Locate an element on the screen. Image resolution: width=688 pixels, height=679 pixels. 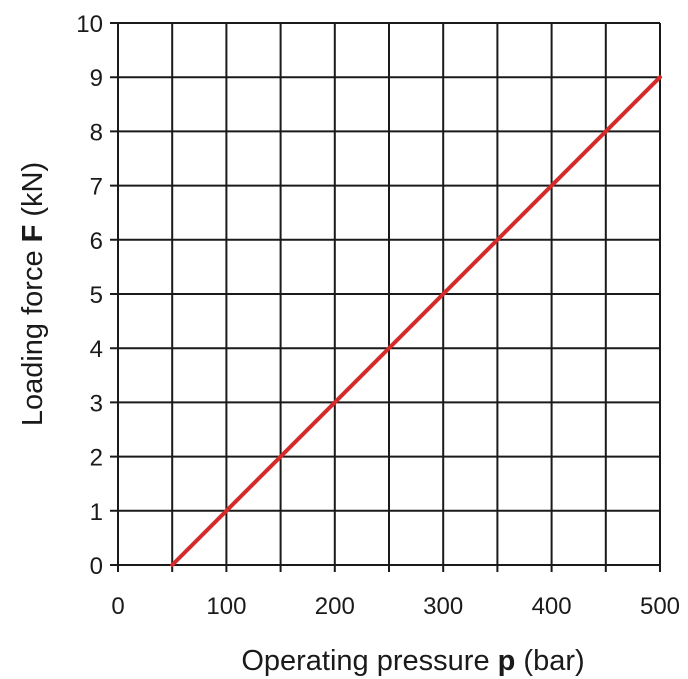
y-tick-label: 4 is located at coordinates (96, 349).